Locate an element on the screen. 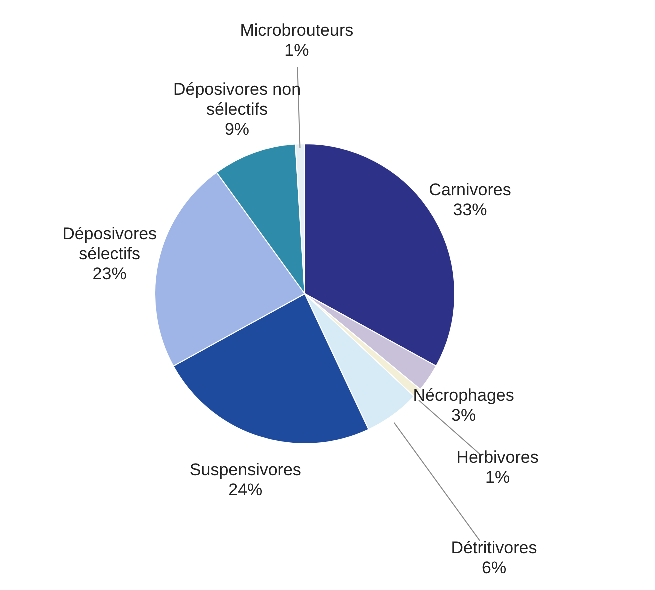 Image resolution: width=655 pixels, height=590 pixels. data-label: 23% is located at coordinates (109, 274).